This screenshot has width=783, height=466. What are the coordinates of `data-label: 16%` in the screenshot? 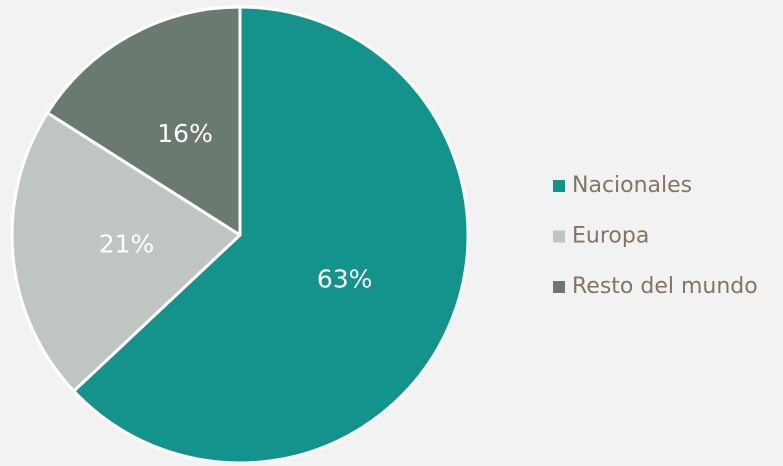 It's located at (185, 133).